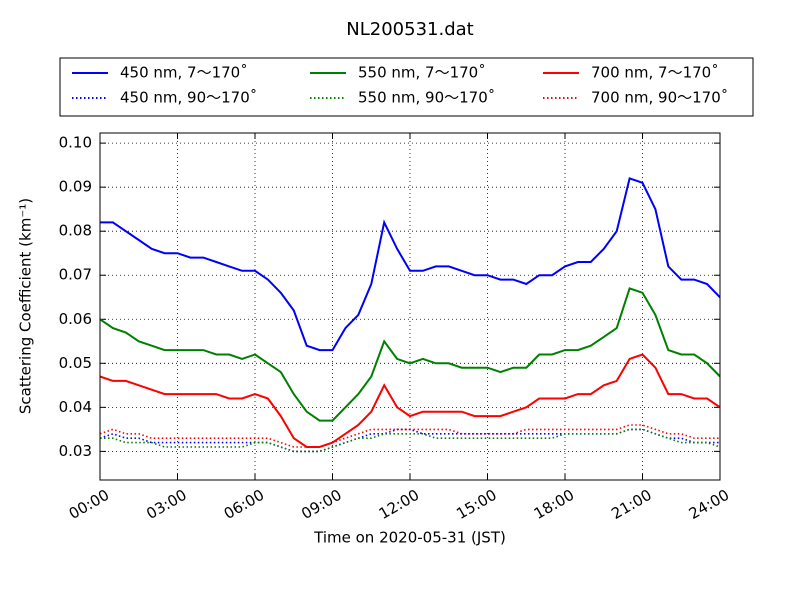 Image resolution: width=800 pixels, height=600 pixels. I want to click on chart-title: NL200531.dat, so click(409, 29).